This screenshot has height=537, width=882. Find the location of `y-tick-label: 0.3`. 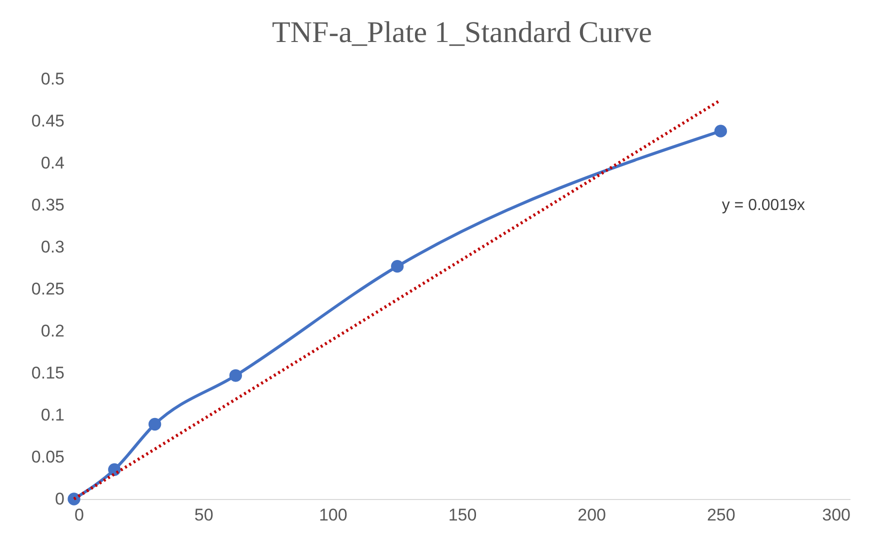

y-tick-label: 0.3 is located at coordinates (52, 247).